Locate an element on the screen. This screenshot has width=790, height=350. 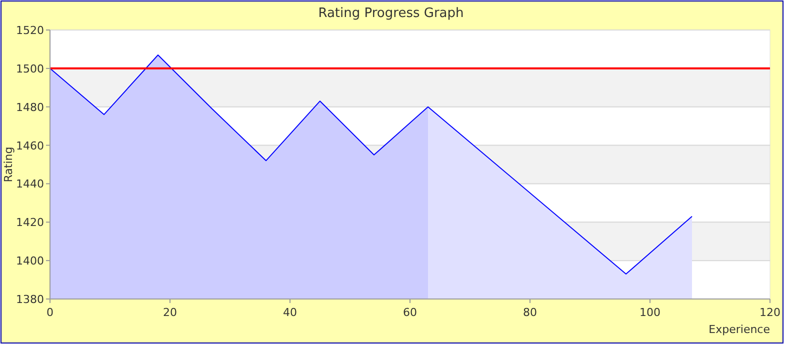
y-tick-label: 1480 is located at coordinates (30, 107).